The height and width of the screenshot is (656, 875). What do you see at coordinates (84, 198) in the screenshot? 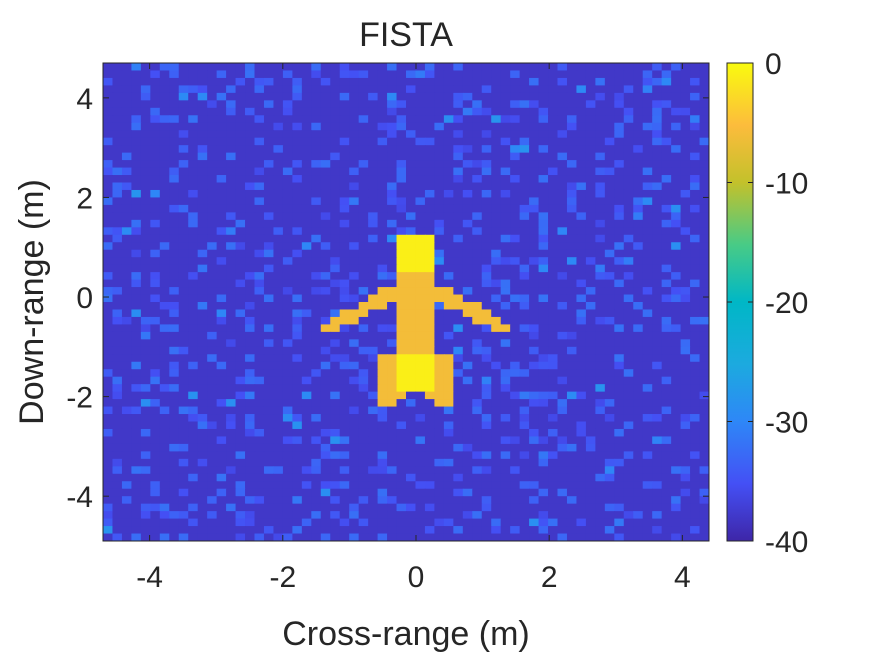
I see `y-tick-label: 2` at bounding box center [84, 198].